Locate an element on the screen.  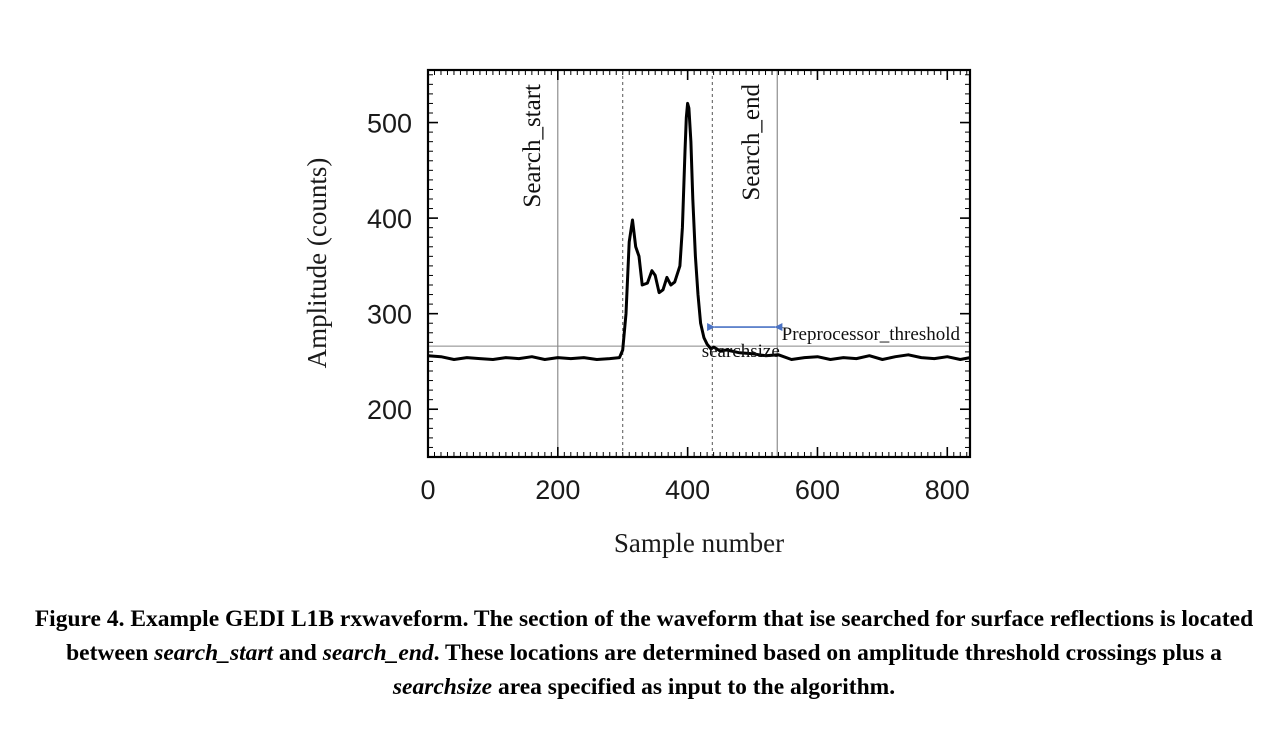
searchsize-label: searchsize is located at coordinates (741, 351).